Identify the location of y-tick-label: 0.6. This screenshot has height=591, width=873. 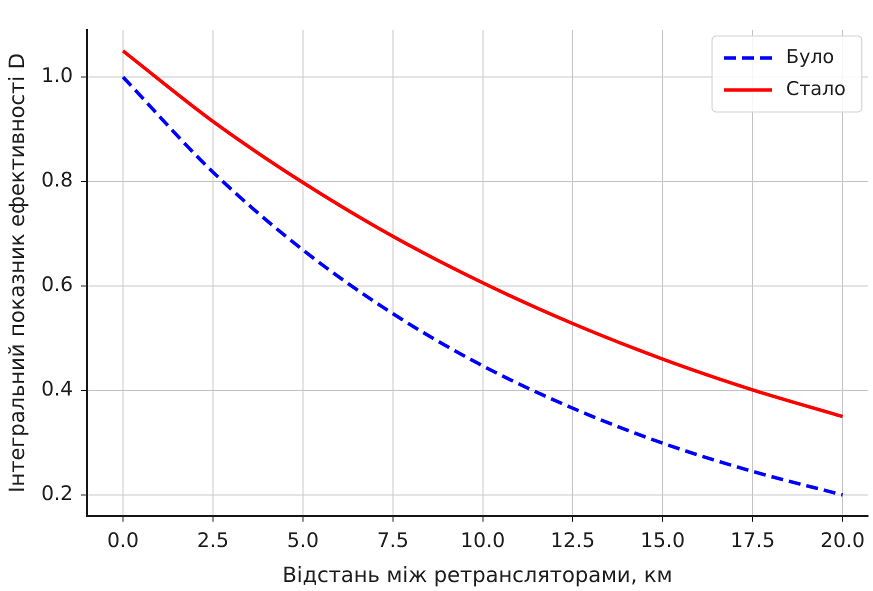
(57, 284).